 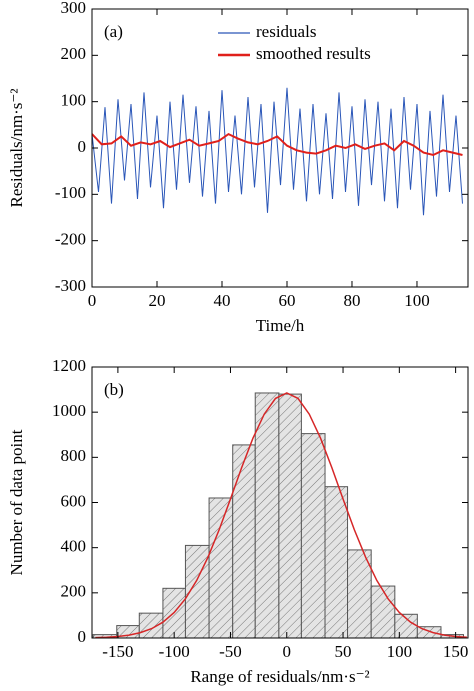 I want to click on y-tick-label: 1000, so click(x=69, y=410).